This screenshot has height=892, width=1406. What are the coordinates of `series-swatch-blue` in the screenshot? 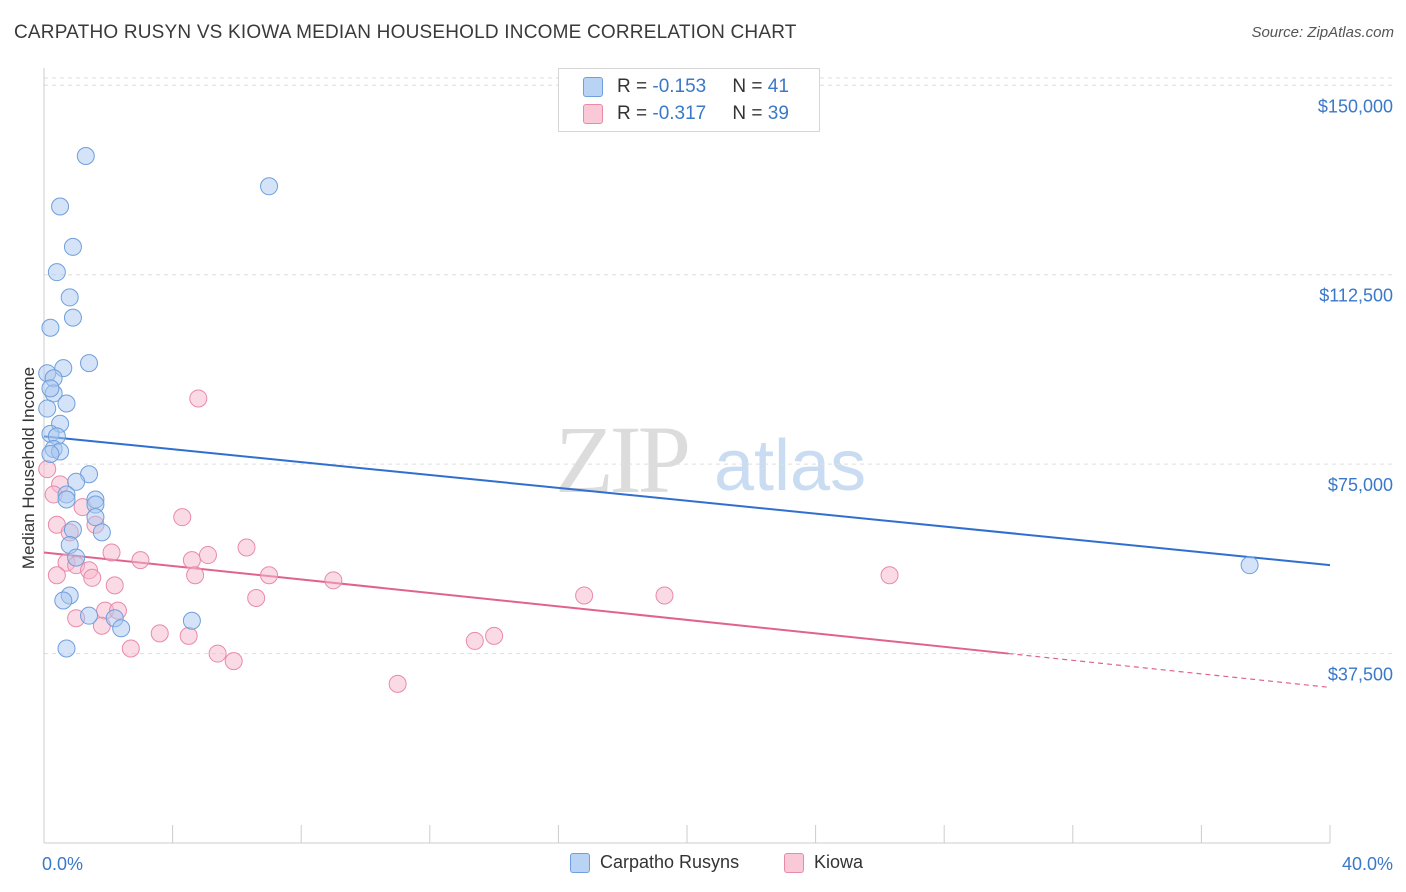 It's located at (580, 862).